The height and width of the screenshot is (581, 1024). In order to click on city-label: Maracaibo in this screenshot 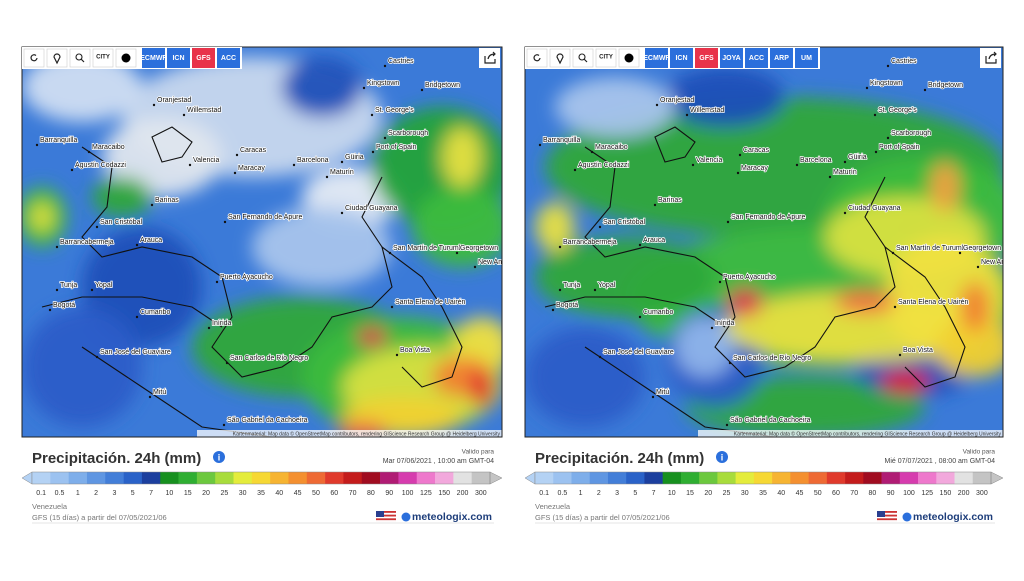, I will do `click(108, 147)`.